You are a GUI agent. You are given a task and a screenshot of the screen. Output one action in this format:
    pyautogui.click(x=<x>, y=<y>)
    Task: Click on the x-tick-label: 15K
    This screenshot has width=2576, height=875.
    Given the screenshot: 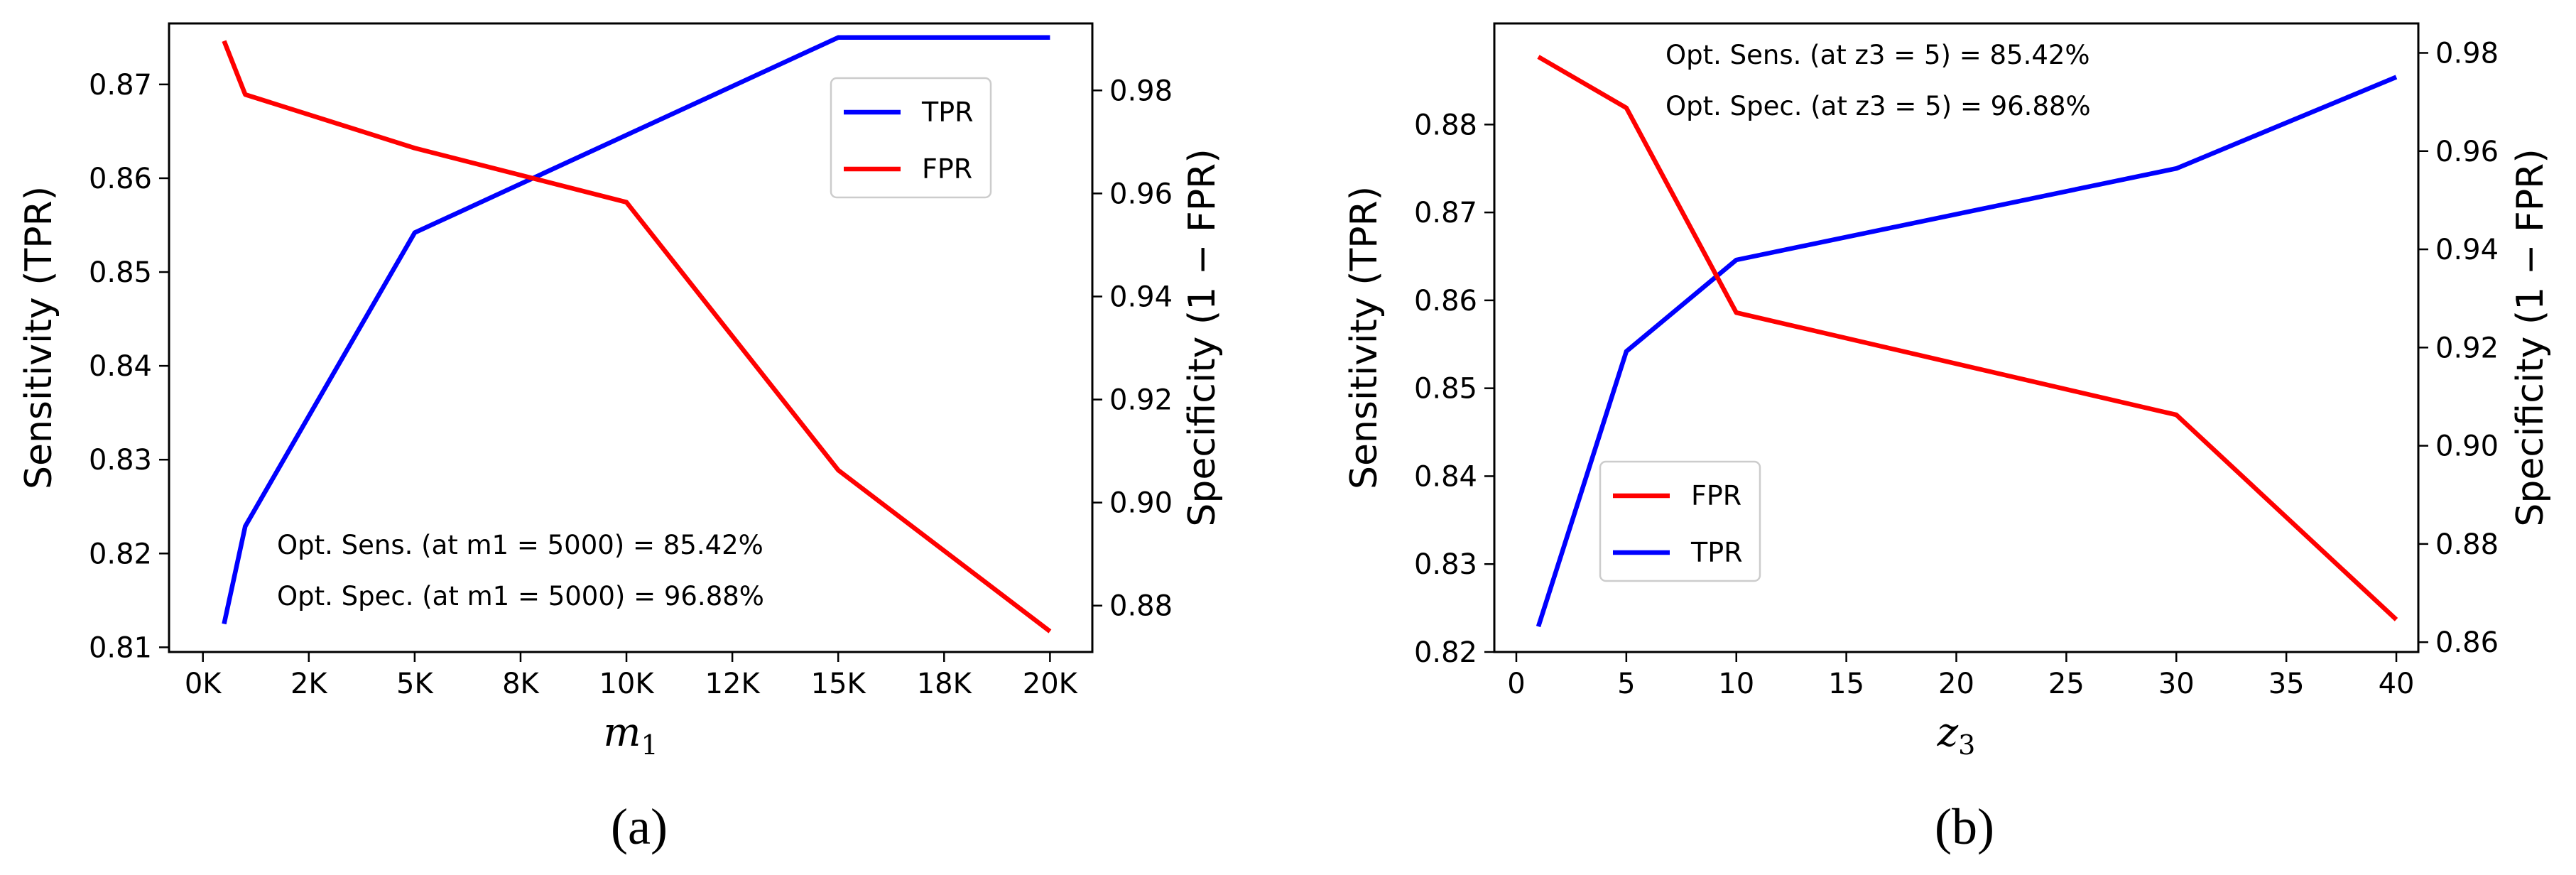 What is the action you would take?
    pyautogui.click(x=839, y=684)
    